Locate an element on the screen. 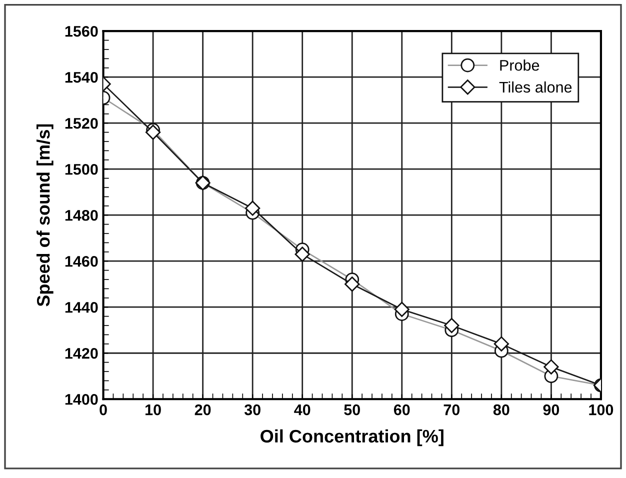 This screenshot has height=478, width=626. y-tick-label: 1460 is located at coordinates (81, 261).